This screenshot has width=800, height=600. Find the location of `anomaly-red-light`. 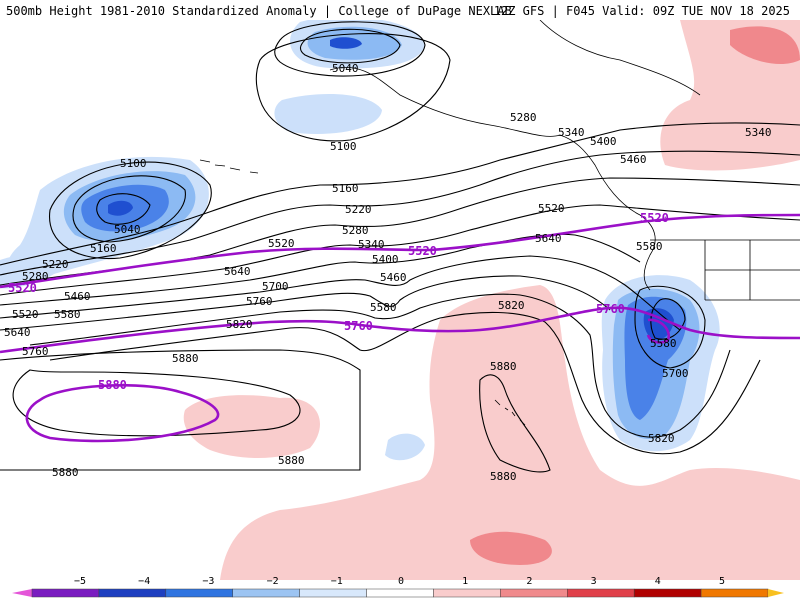

anomaly-red-light is located at coordinates (765, 45).